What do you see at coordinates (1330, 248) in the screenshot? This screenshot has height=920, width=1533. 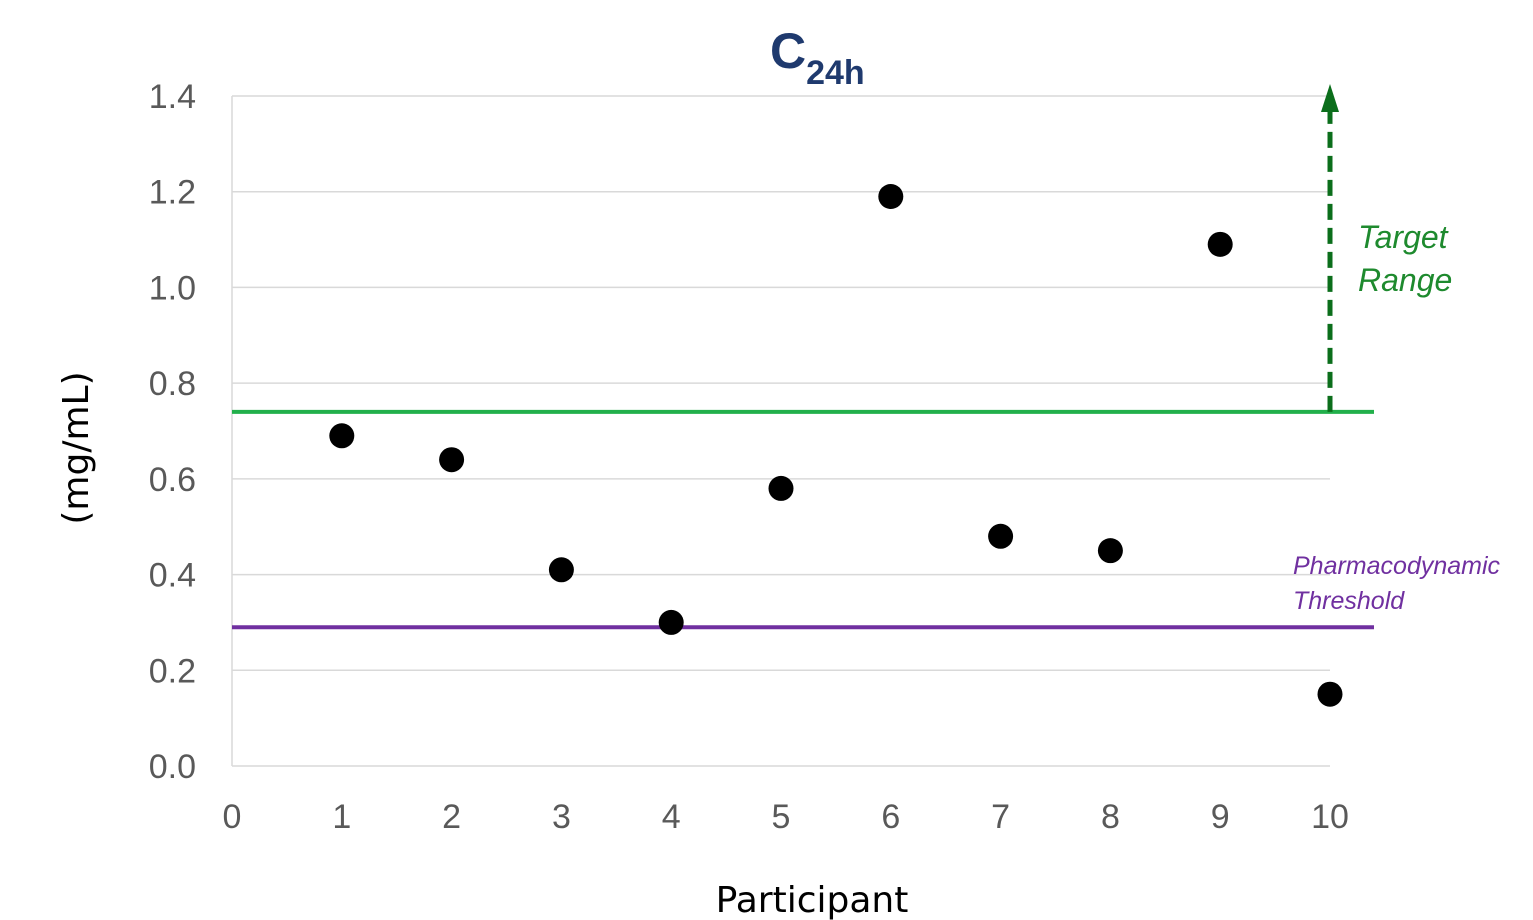 I see `target-range-arrow` at bounding box center [1330, 248].